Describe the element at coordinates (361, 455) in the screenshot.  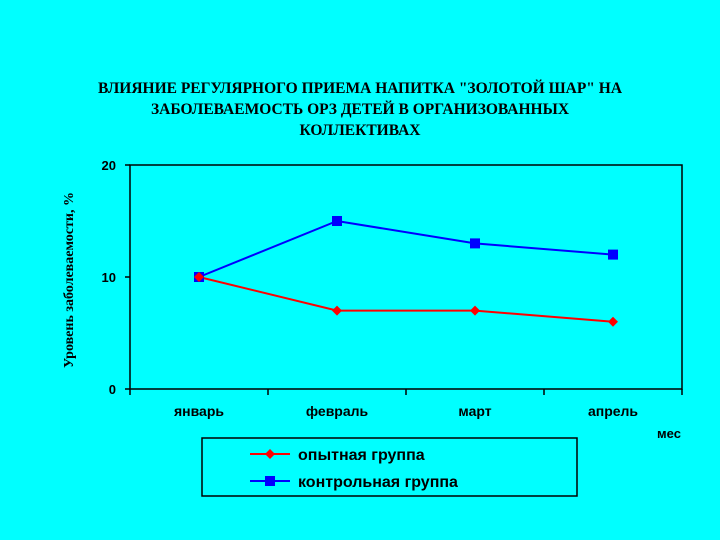
I see `legend-label-experimental: опытная группа` at that location.